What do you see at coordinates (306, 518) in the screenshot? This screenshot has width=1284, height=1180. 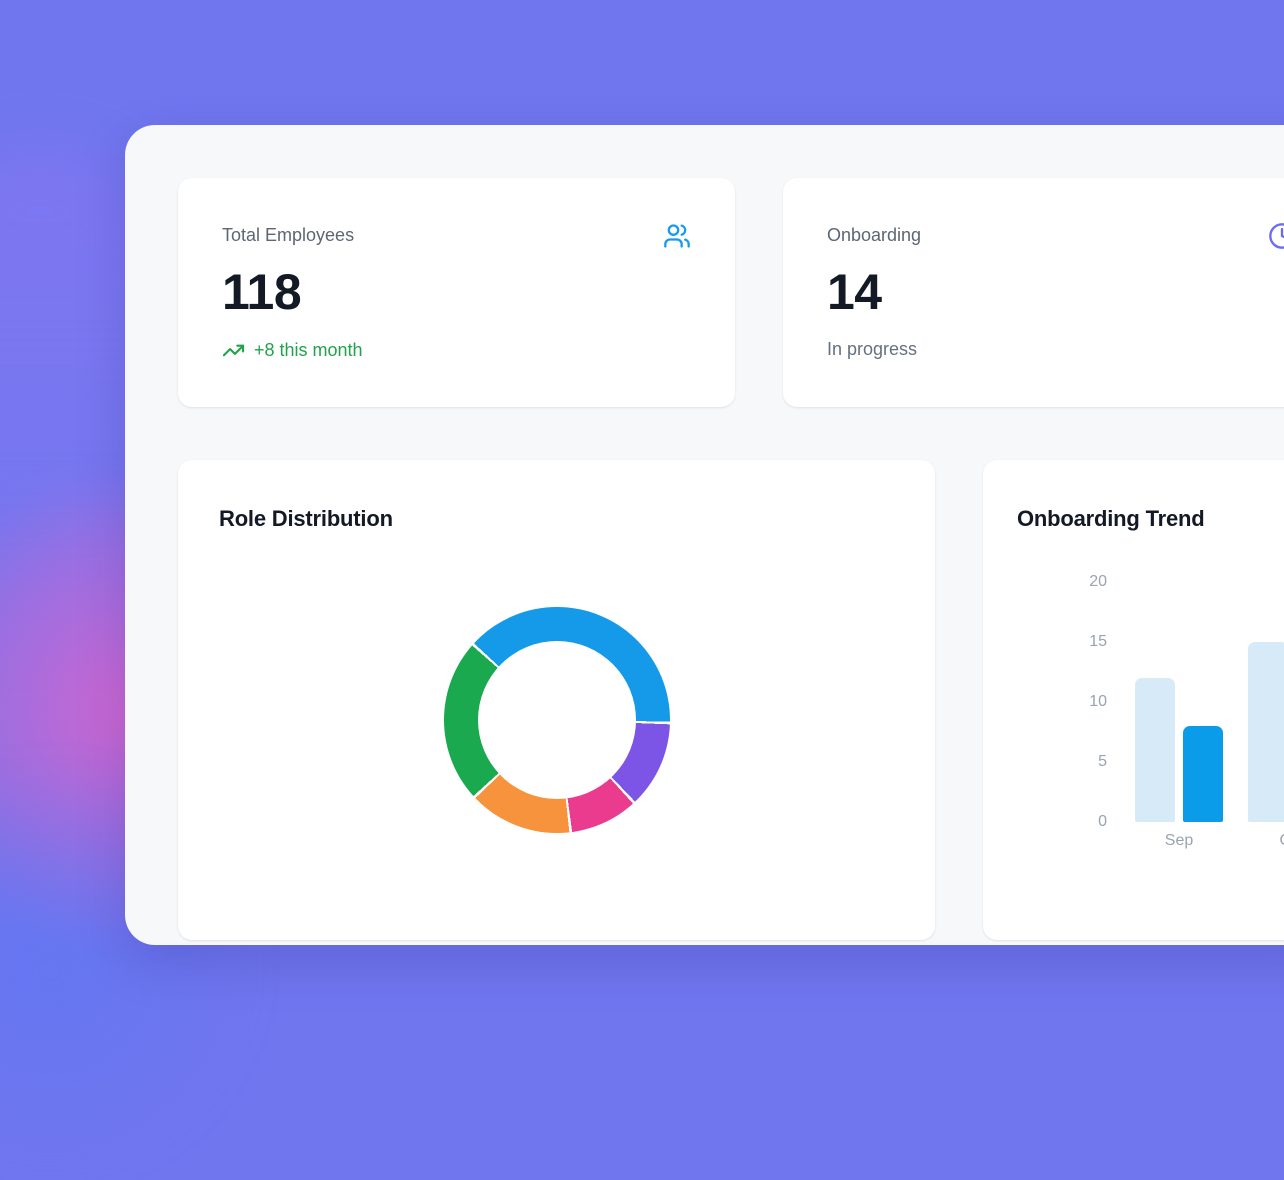 I see `chart-title: Role Distribution` at bounding box center [306, 518].